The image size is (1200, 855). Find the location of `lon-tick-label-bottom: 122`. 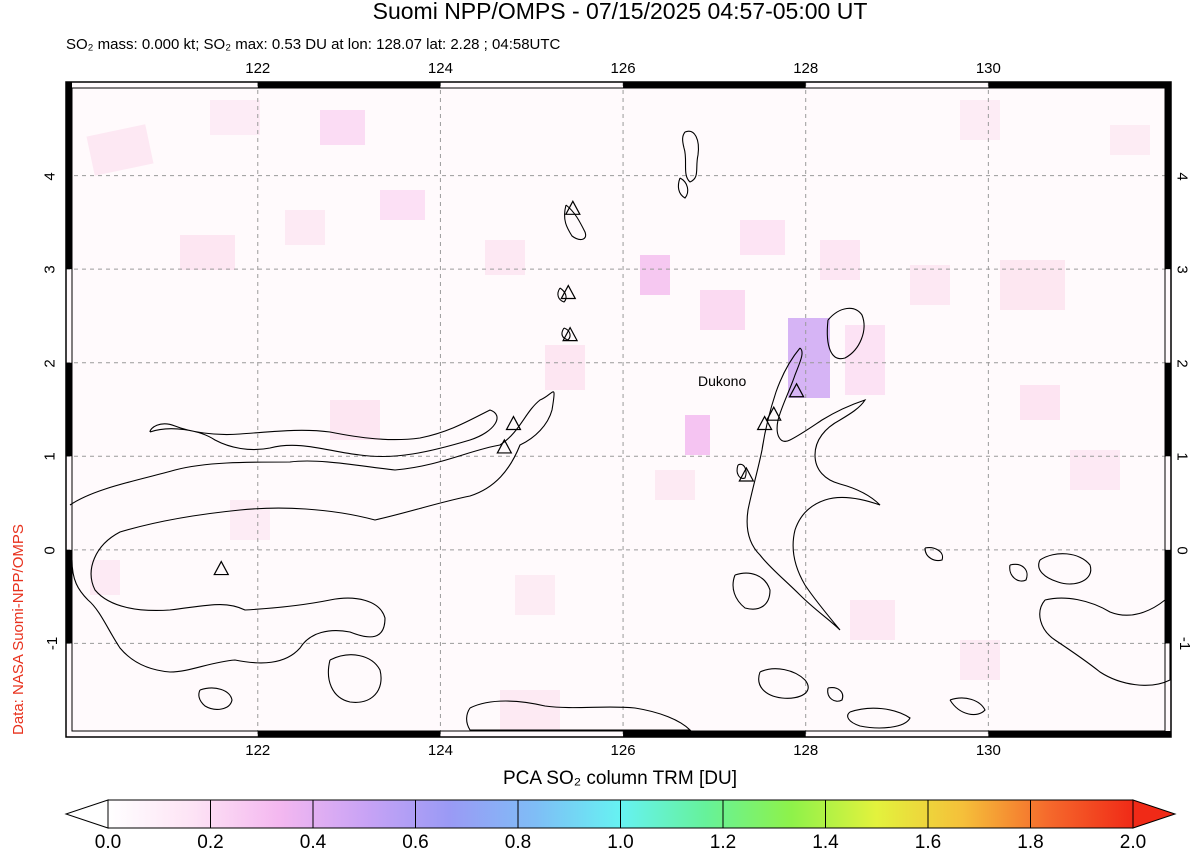

lon-tick-label-bottom: 122 is located at coordinates (258, 750).